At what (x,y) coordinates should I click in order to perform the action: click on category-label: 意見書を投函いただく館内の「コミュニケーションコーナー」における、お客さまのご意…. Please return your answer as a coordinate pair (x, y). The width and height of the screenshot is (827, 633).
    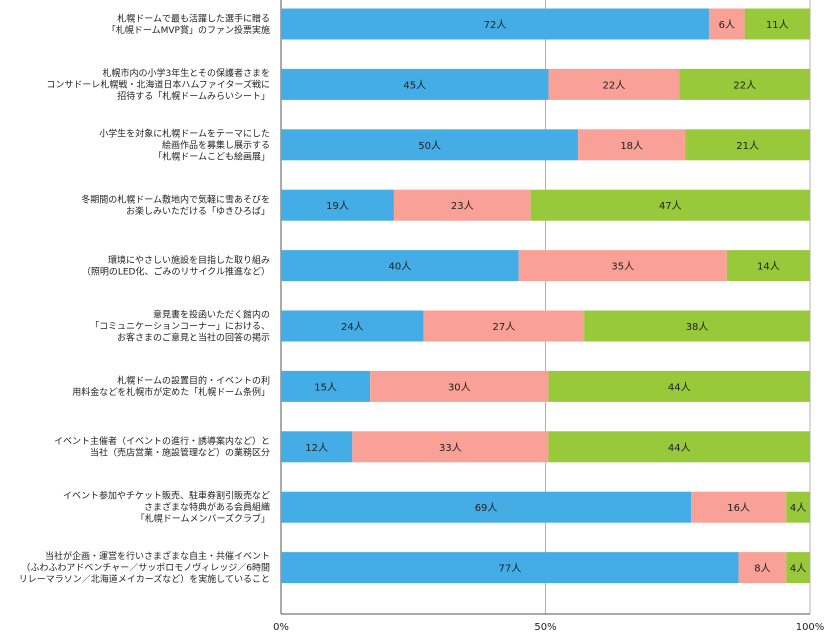
    Looking at the image, I should click on (180, 326).